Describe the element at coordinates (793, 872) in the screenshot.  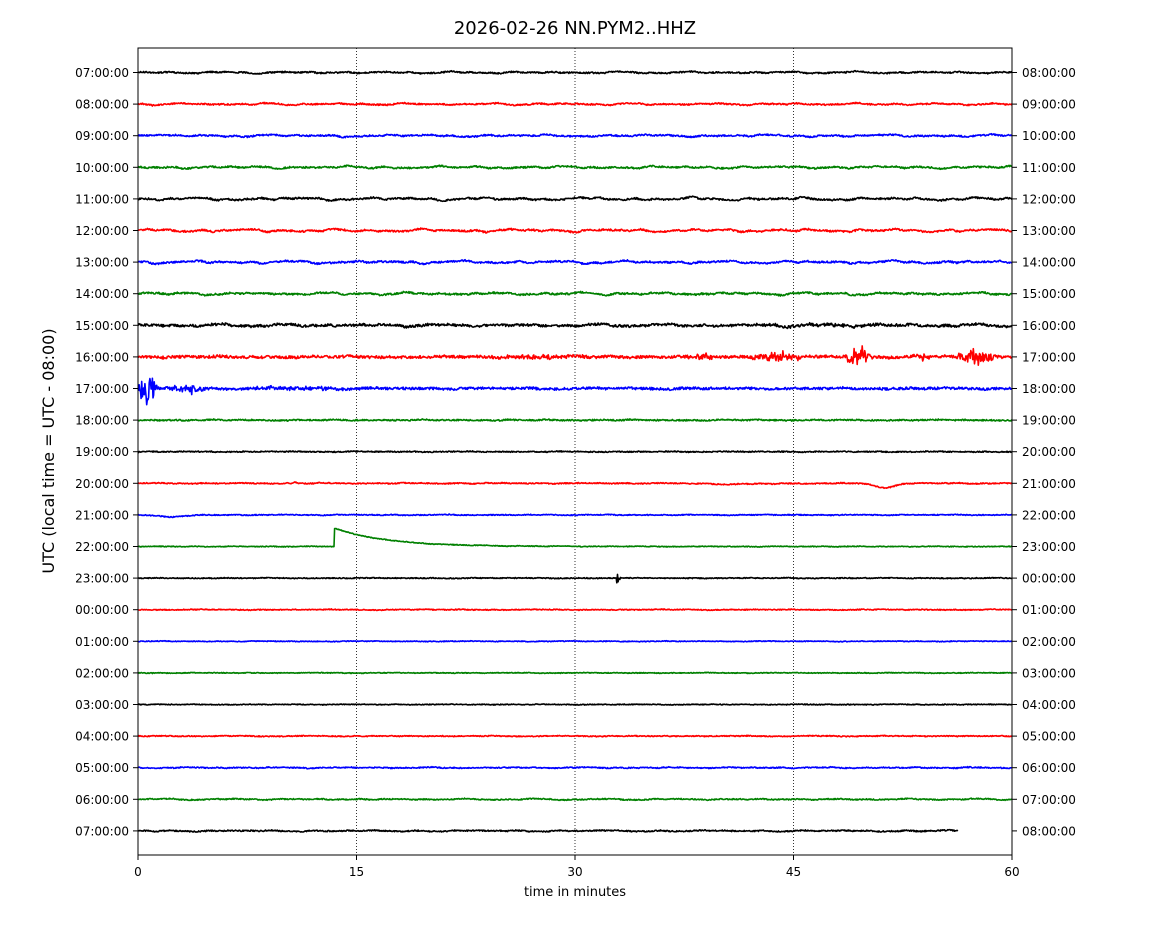
I see `x-tick-label: 45` at that location.